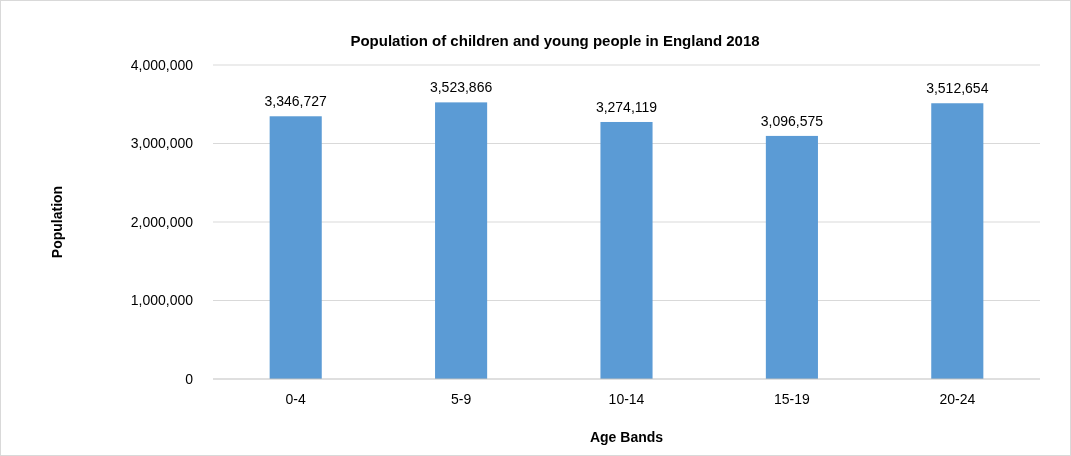 This screenshot has width=1071, height=456. Describe the element at coordinates (57, 222) in the screenshot. I see `y-axis-title: Population` at that location.